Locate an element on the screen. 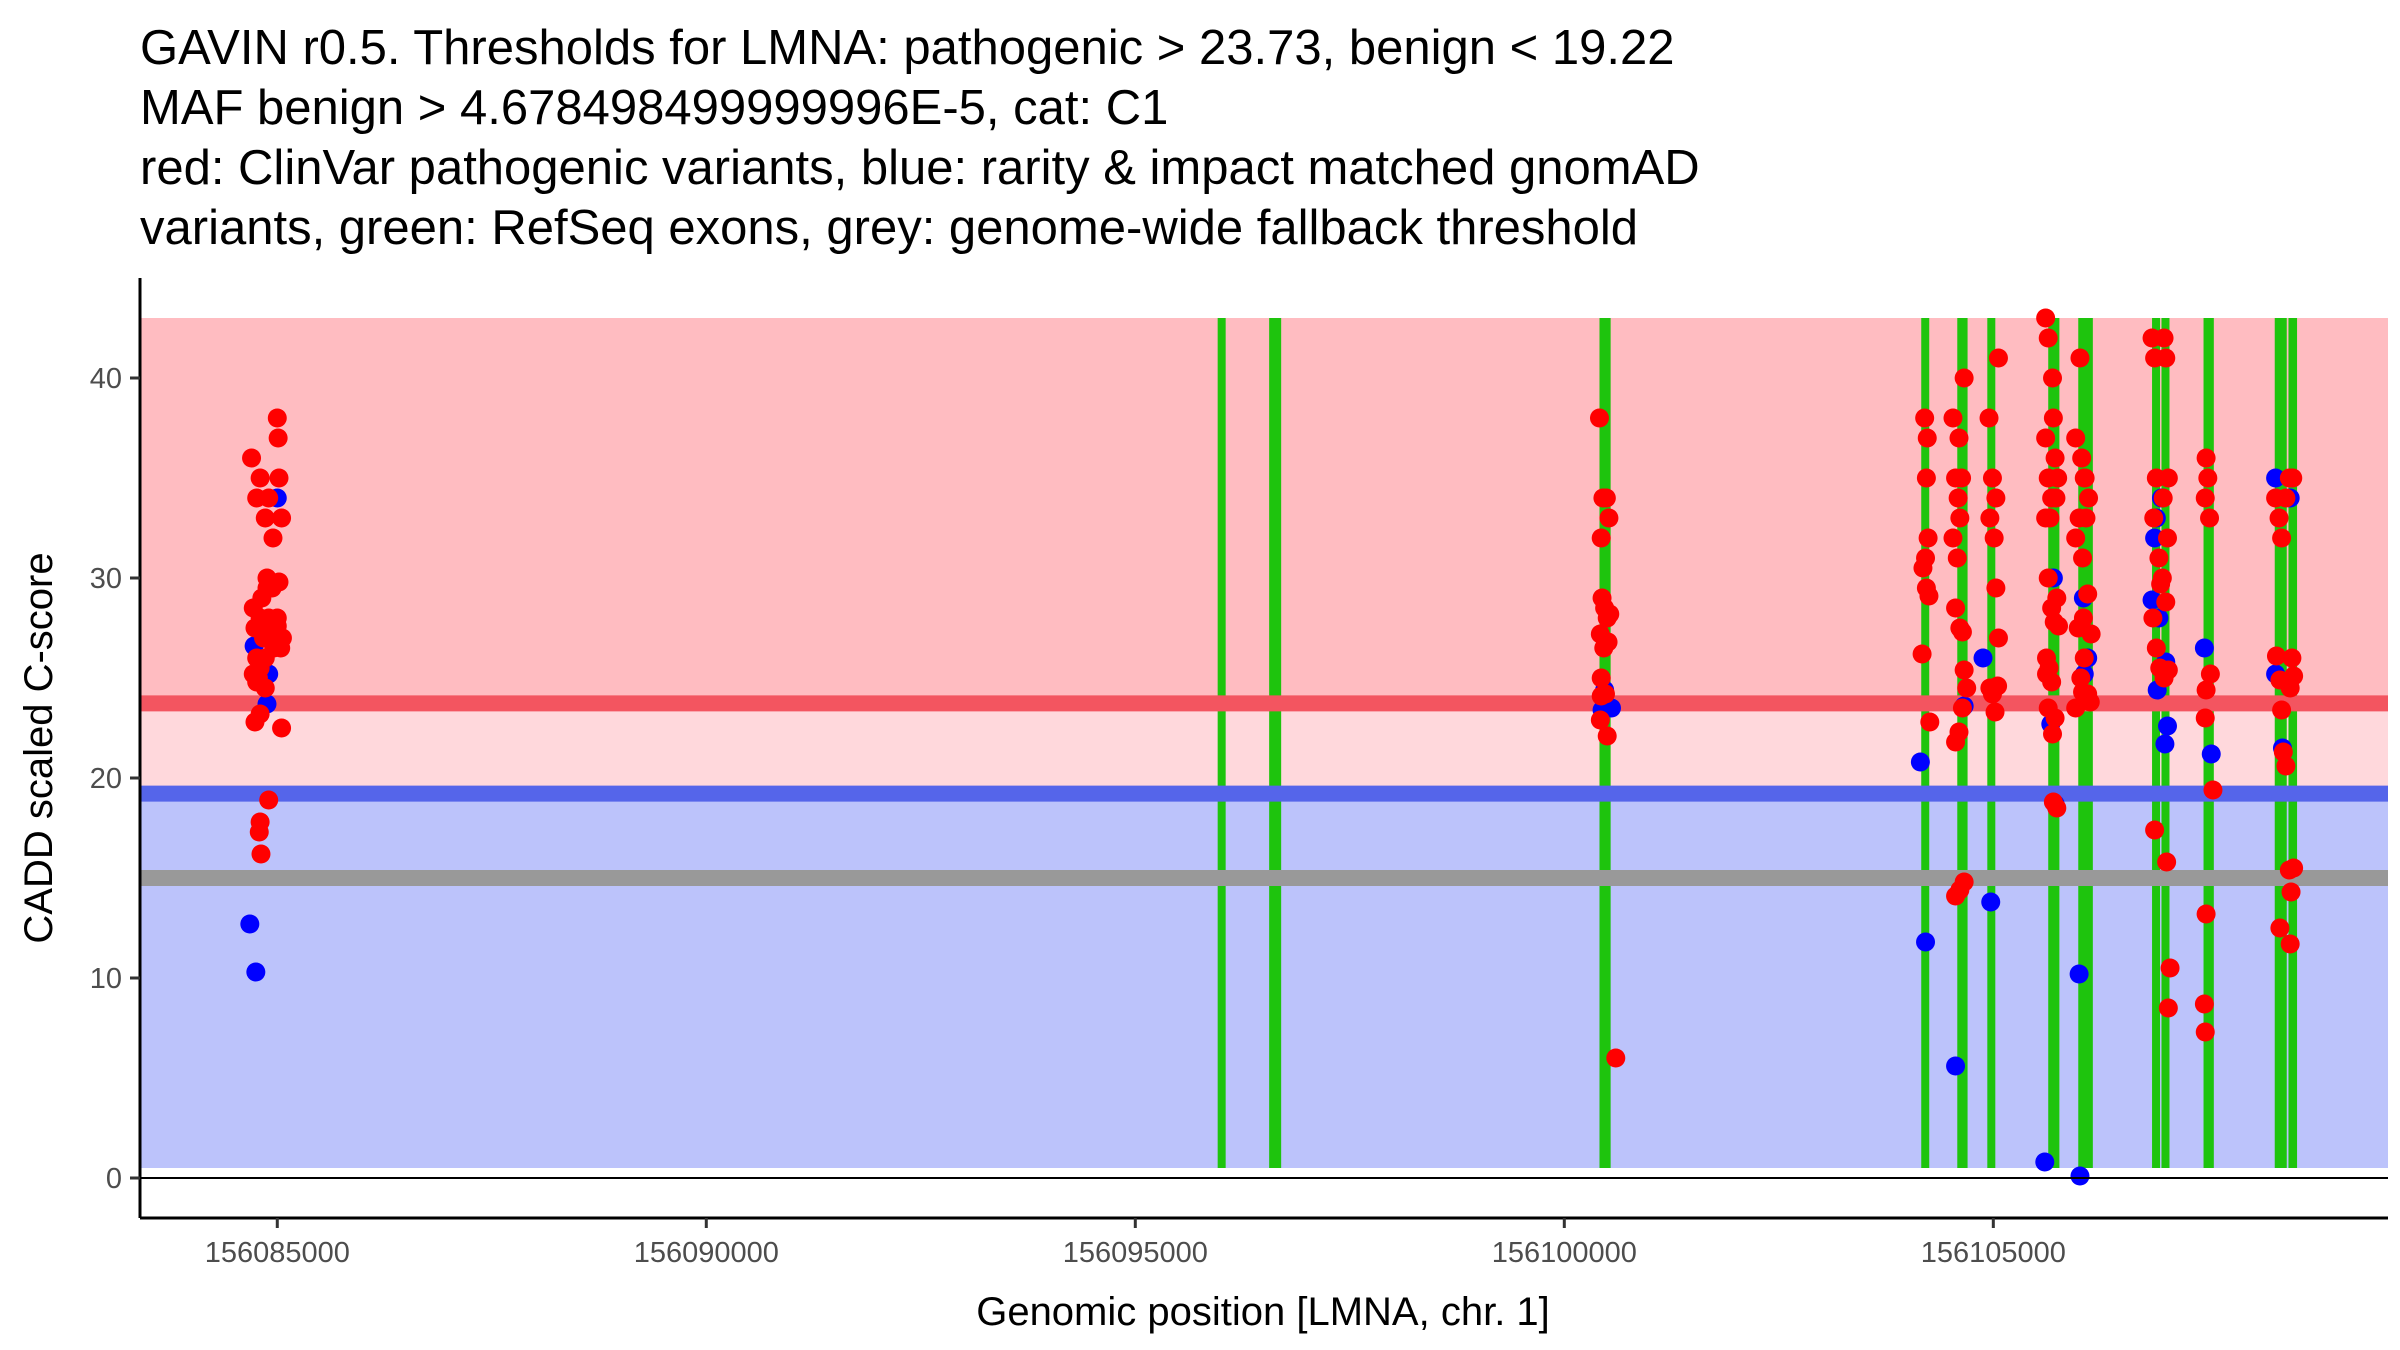 The width and height of the screenshot is (2400, 1350). y-tick-label: 40 is located at coordinates (106, 379).